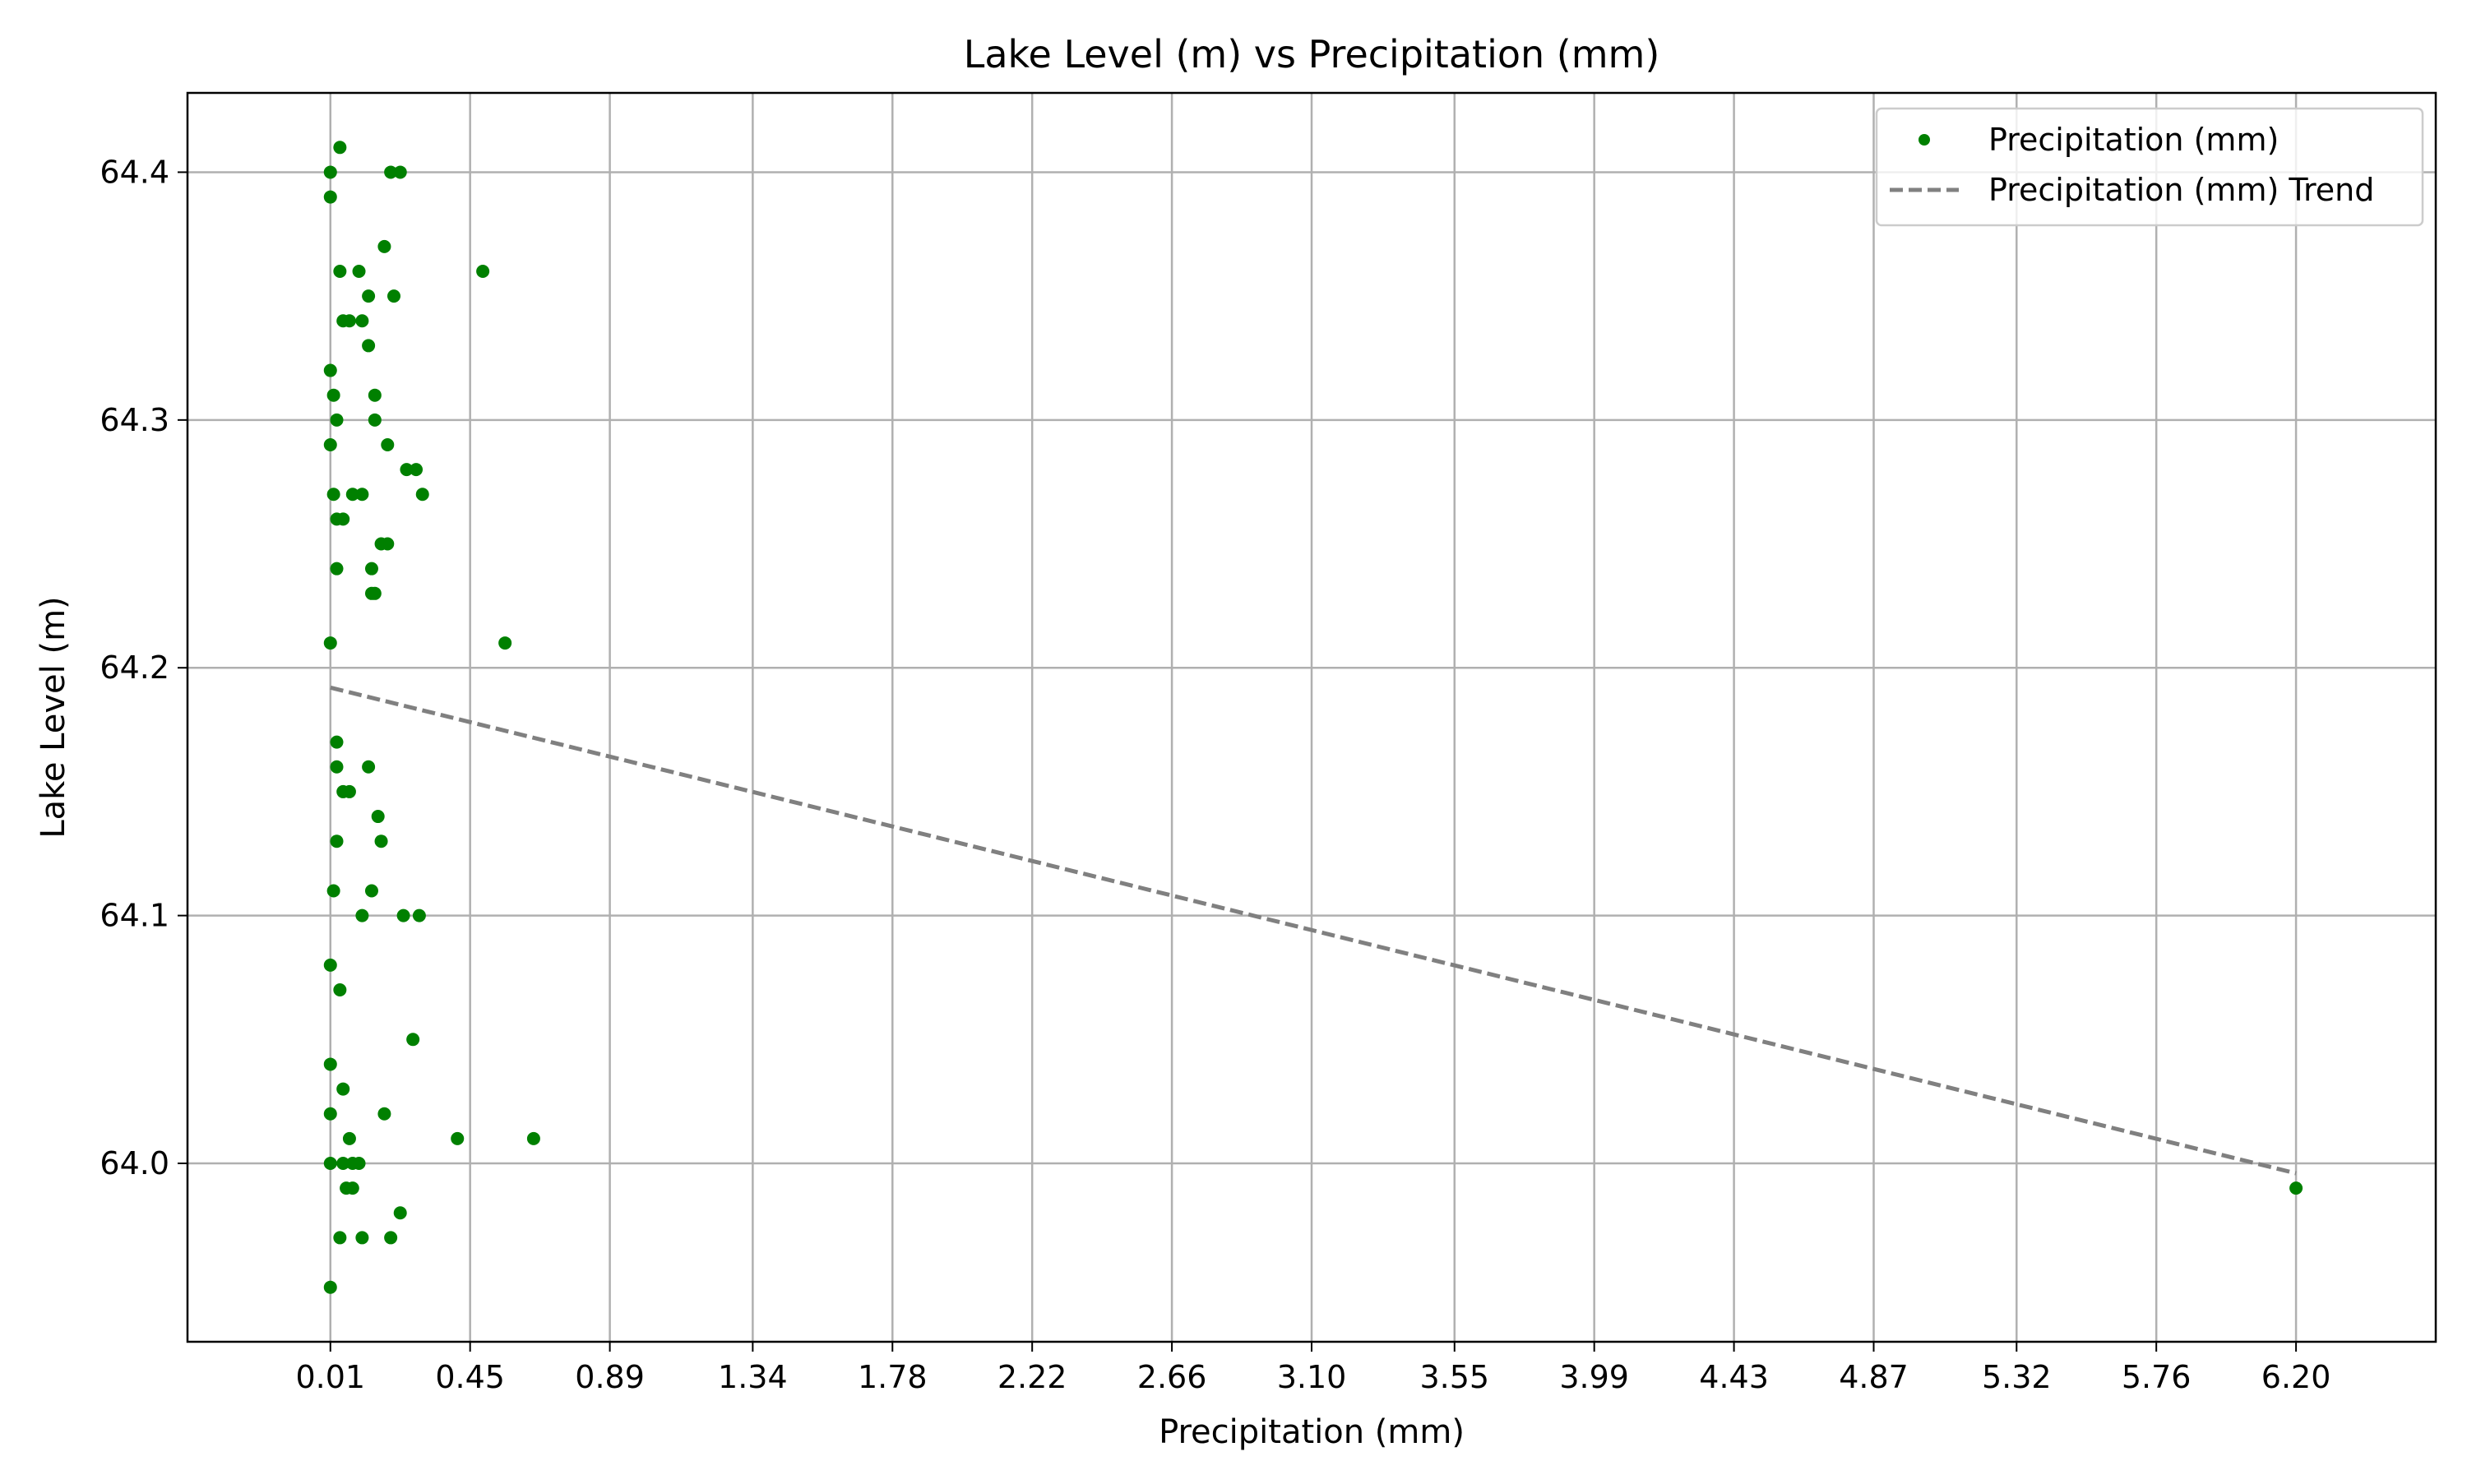  I want to click on legend-box, so click(2149, 167).